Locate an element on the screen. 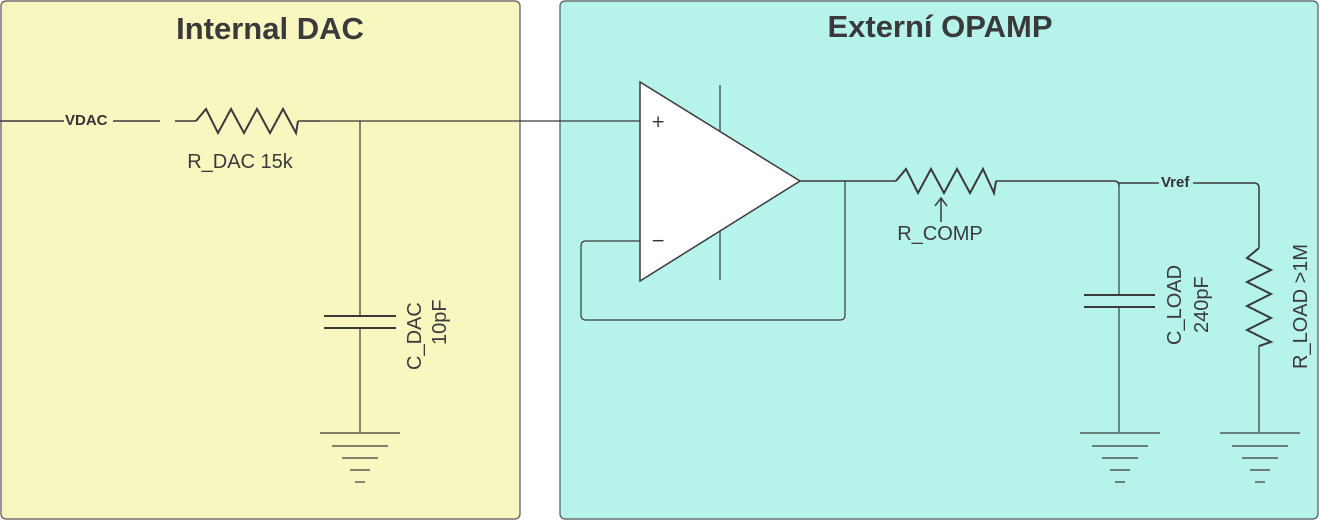 The width and height of the screenshot is (1320, 521). opamp-plus-sign: + is located at coordinates (658, 122).